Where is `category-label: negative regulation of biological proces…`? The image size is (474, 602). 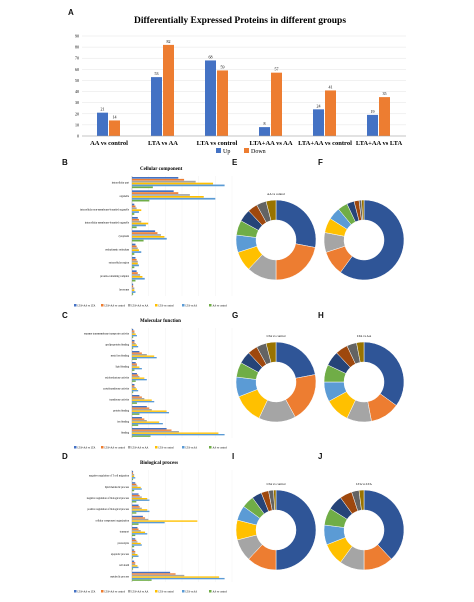
category-label: negative regulation of biological proces… is located at coordinates (108, 498).